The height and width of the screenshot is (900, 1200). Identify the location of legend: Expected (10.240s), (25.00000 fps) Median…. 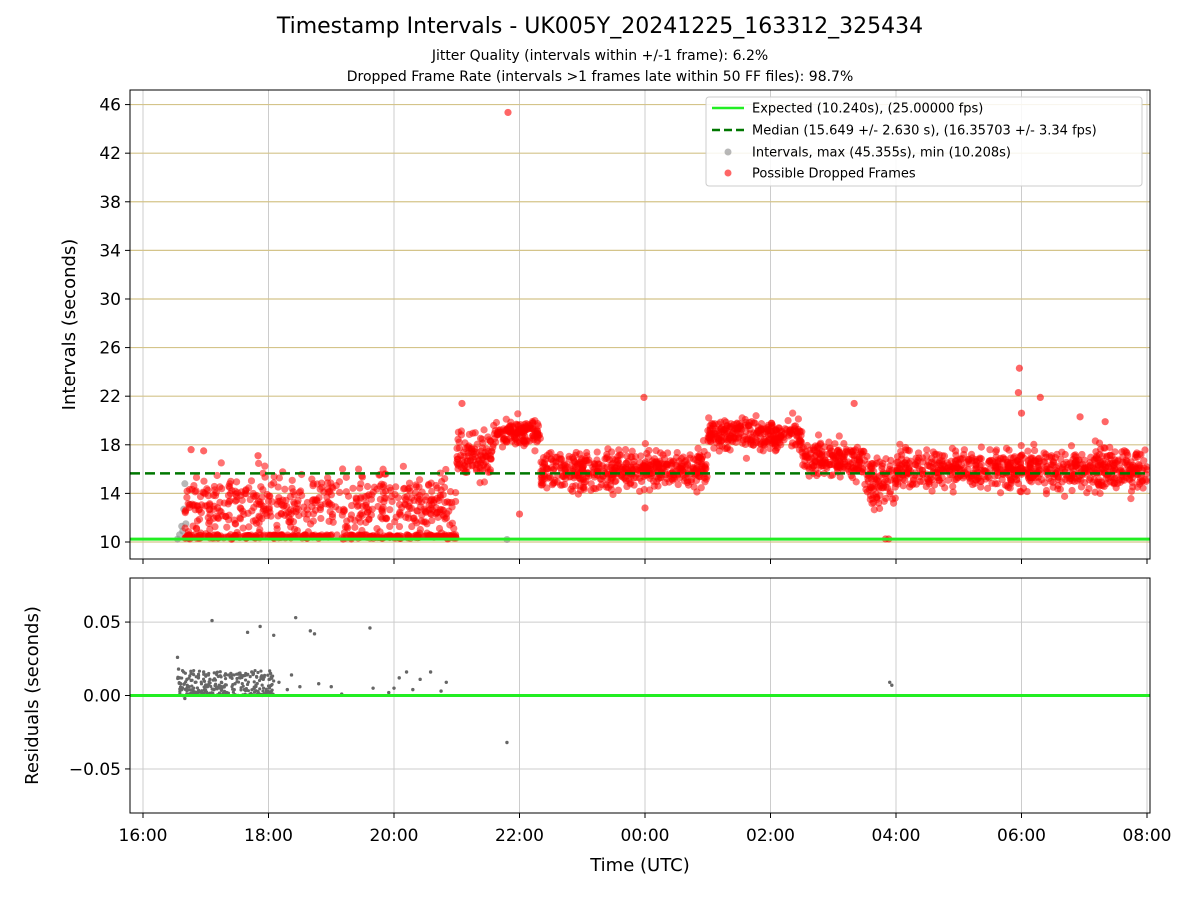
(924, 141).